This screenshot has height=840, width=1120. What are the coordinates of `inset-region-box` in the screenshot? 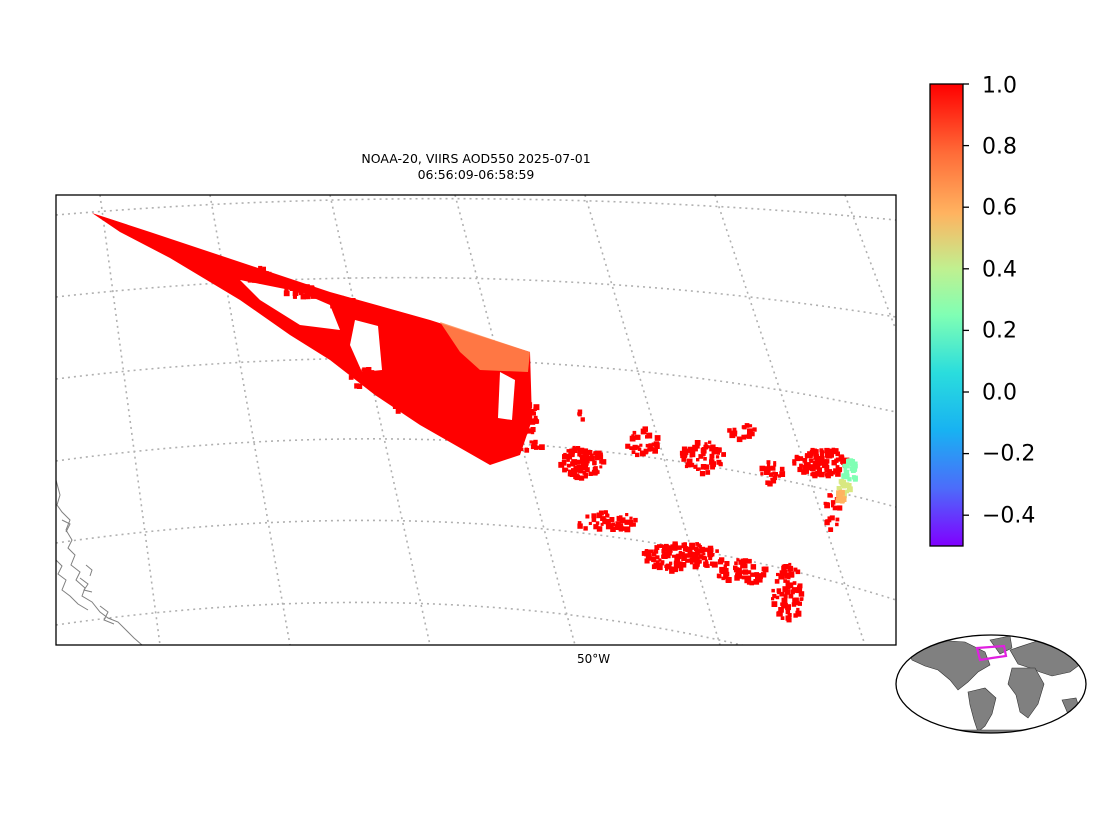 It's located at (991, 653).